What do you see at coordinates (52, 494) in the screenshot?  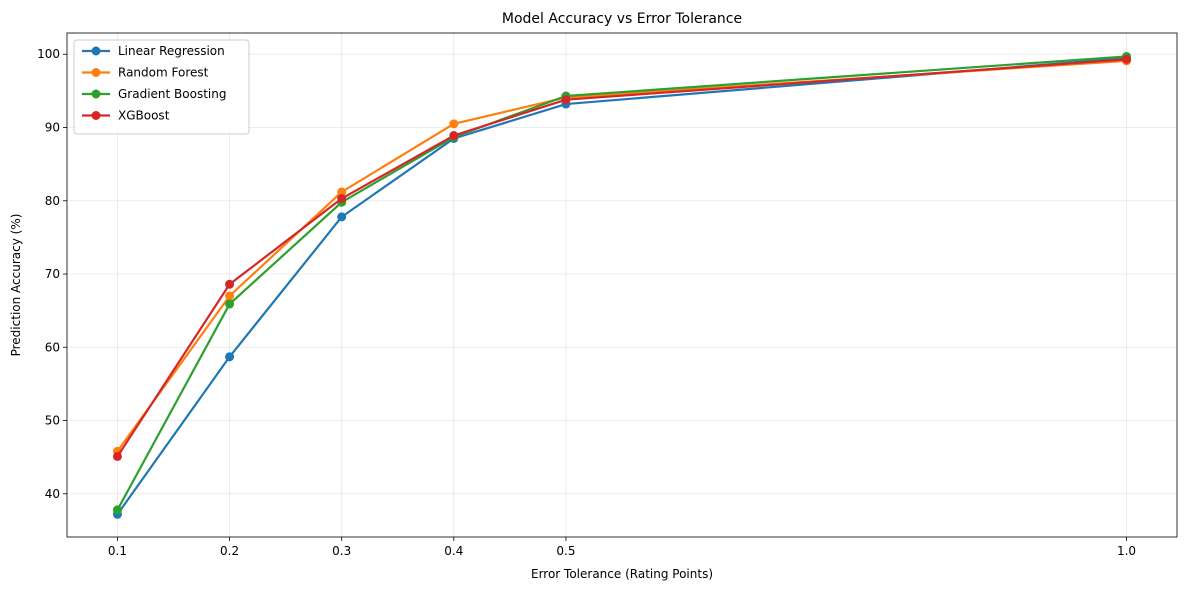 I see `y-tick-label: 40` at bounding box center [52, 494].